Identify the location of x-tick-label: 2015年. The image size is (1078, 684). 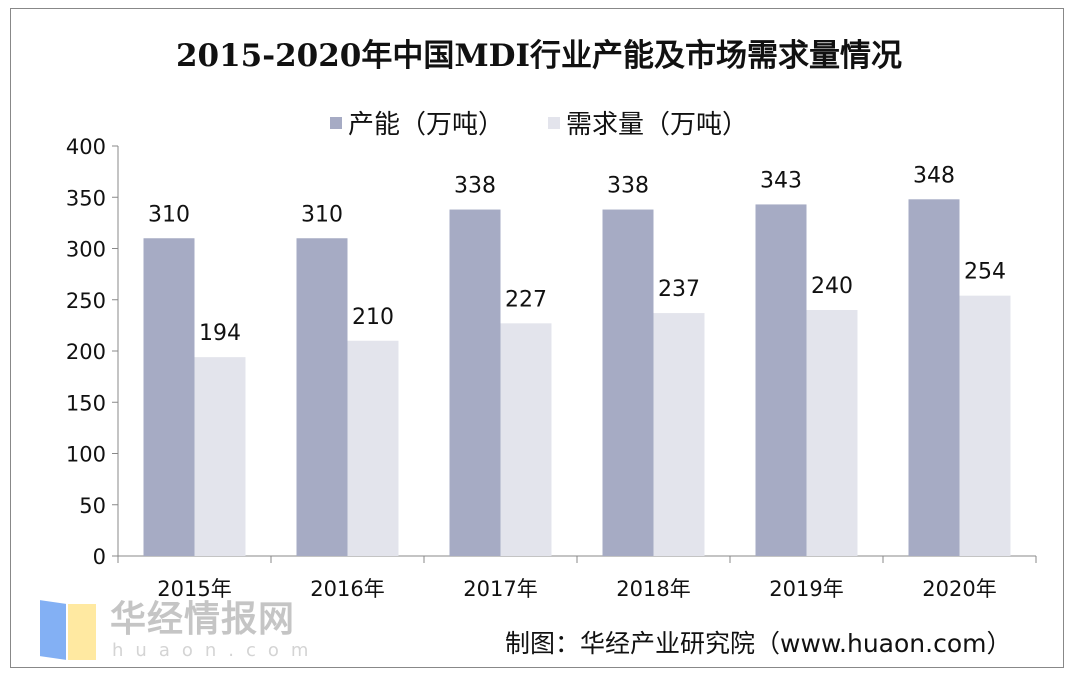
(194, 589).